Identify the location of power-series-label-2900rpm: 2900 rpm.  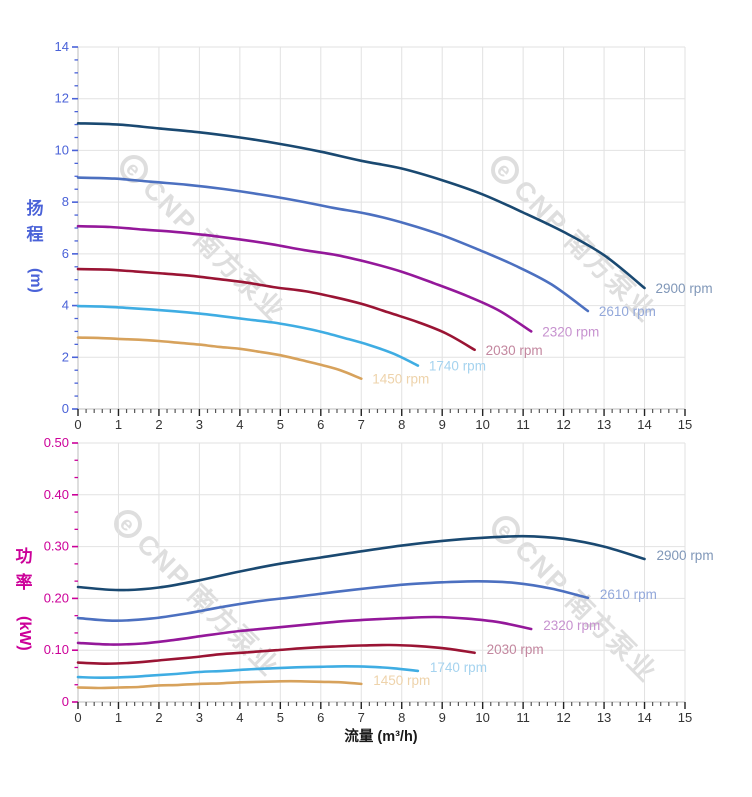
(685, 555).